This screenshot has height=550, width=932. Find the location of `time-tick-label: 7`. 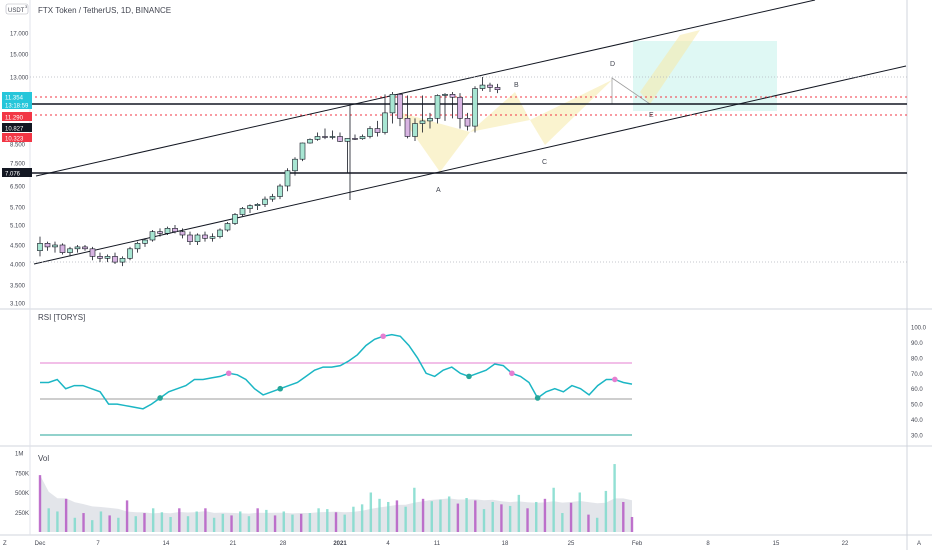

time-tick-label: 7 is located at coordinates (98, 544).